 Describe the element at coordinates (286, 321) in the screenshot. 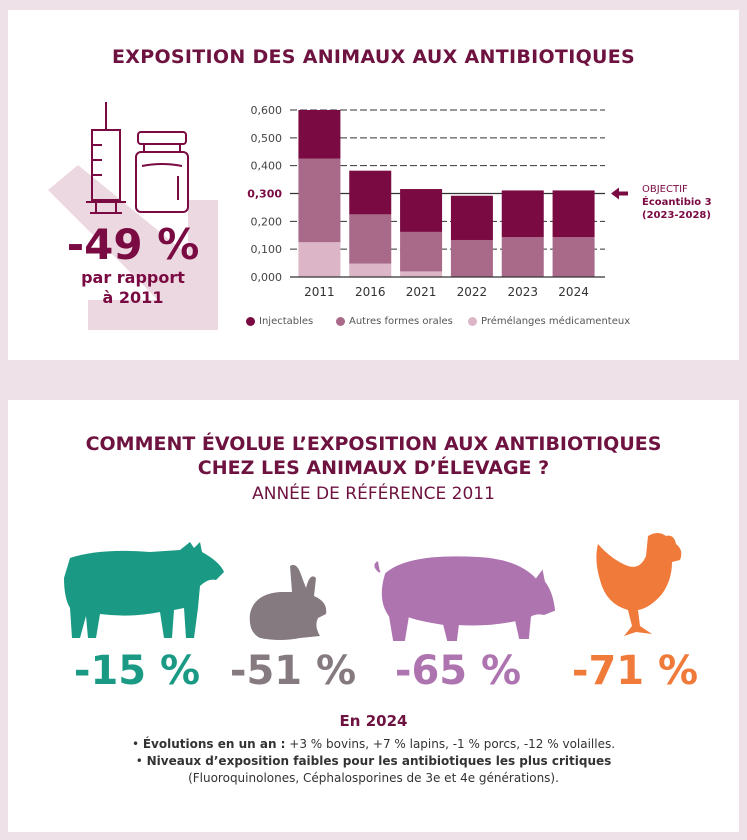

I see `legend-label: Injectables` at that location.